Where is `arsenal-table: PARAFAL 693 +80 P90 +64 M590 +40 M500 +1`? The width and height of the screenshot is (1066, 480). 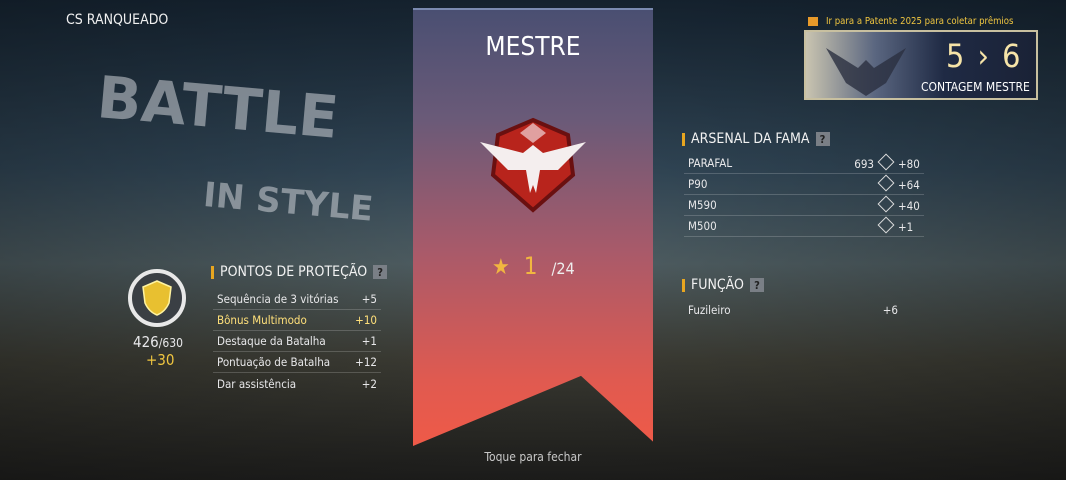
arsenal-table: PARAFAL 693 +80 P90 +64 M590 +40 M500 +1 is located at coordinates (804, 195).